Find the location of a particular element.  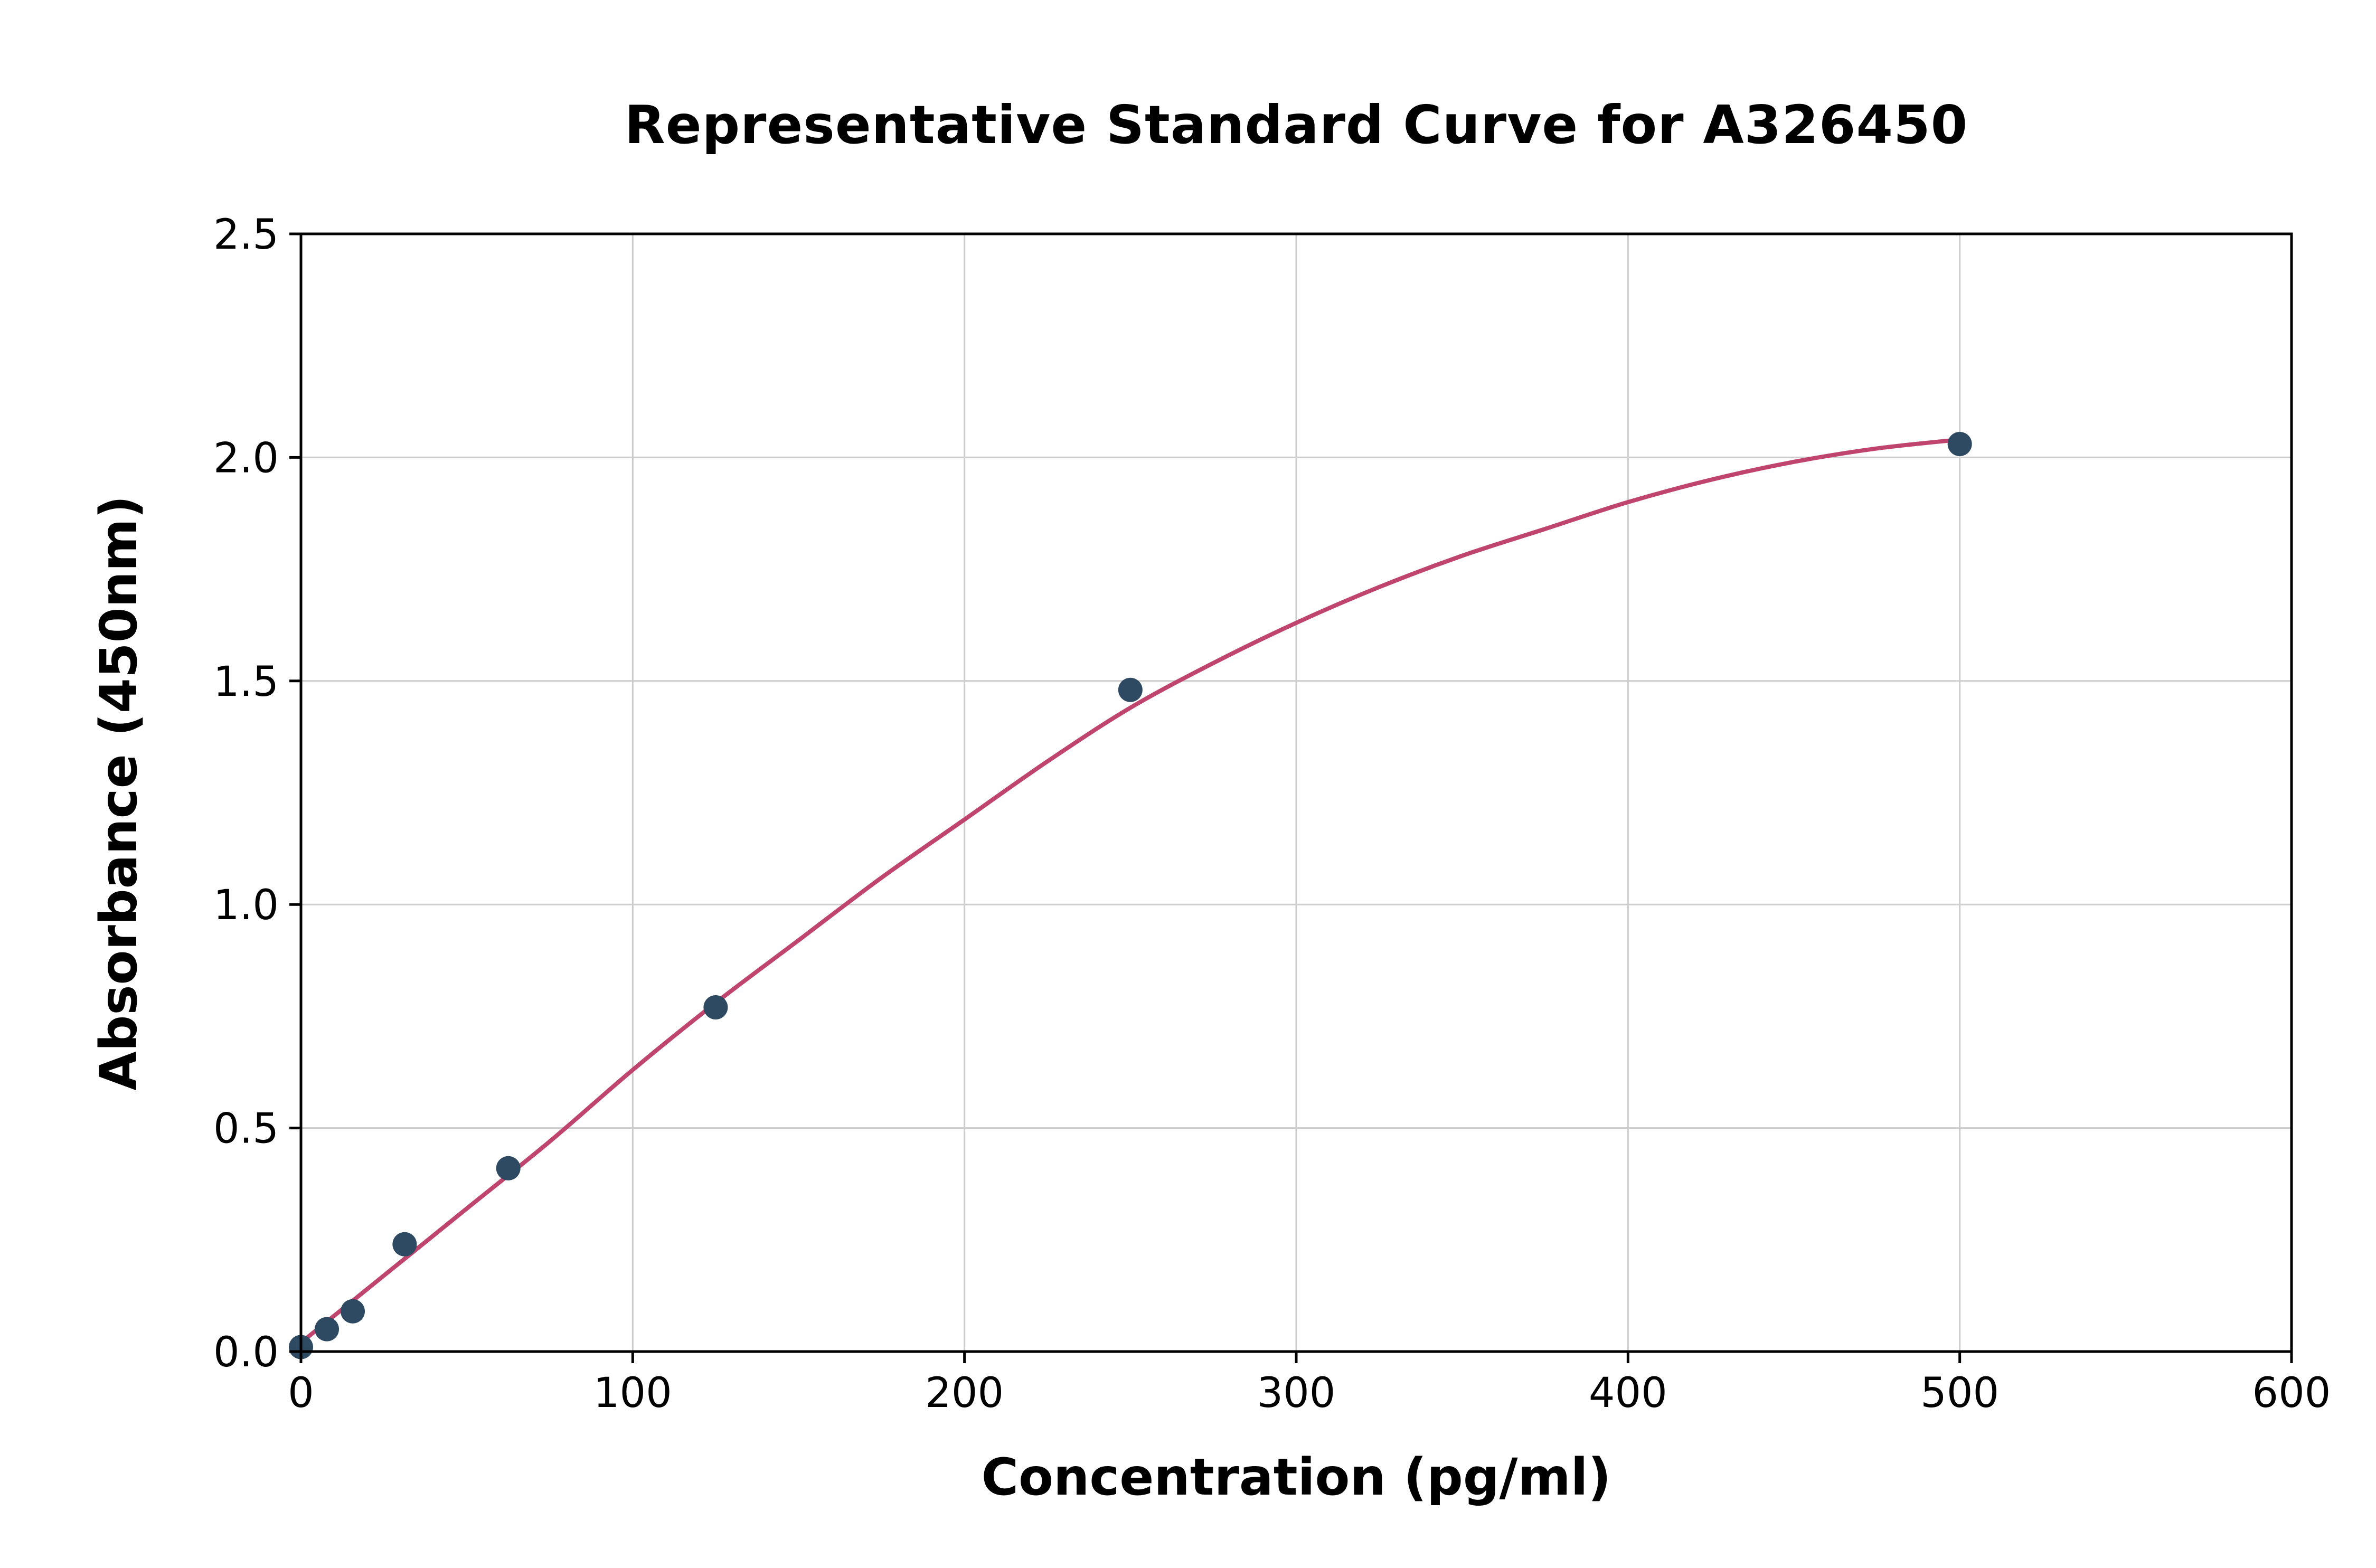

x-tick-label: 0 is located at coordinates (301, 1393).